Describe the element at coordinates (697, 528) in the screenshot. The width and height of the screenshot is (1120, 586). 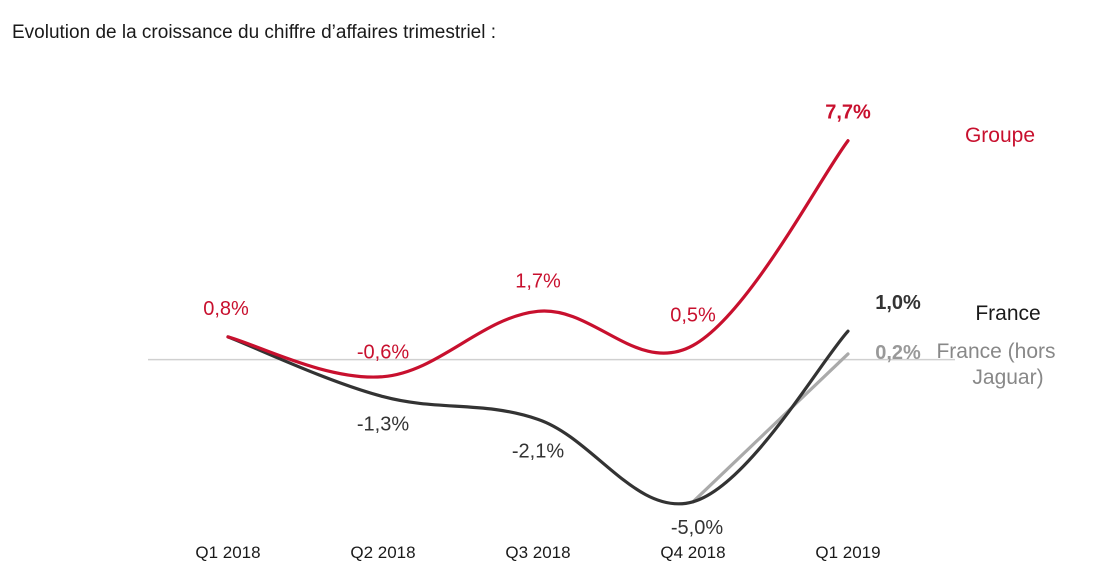
I see `data-label: -5,0%` at that location.